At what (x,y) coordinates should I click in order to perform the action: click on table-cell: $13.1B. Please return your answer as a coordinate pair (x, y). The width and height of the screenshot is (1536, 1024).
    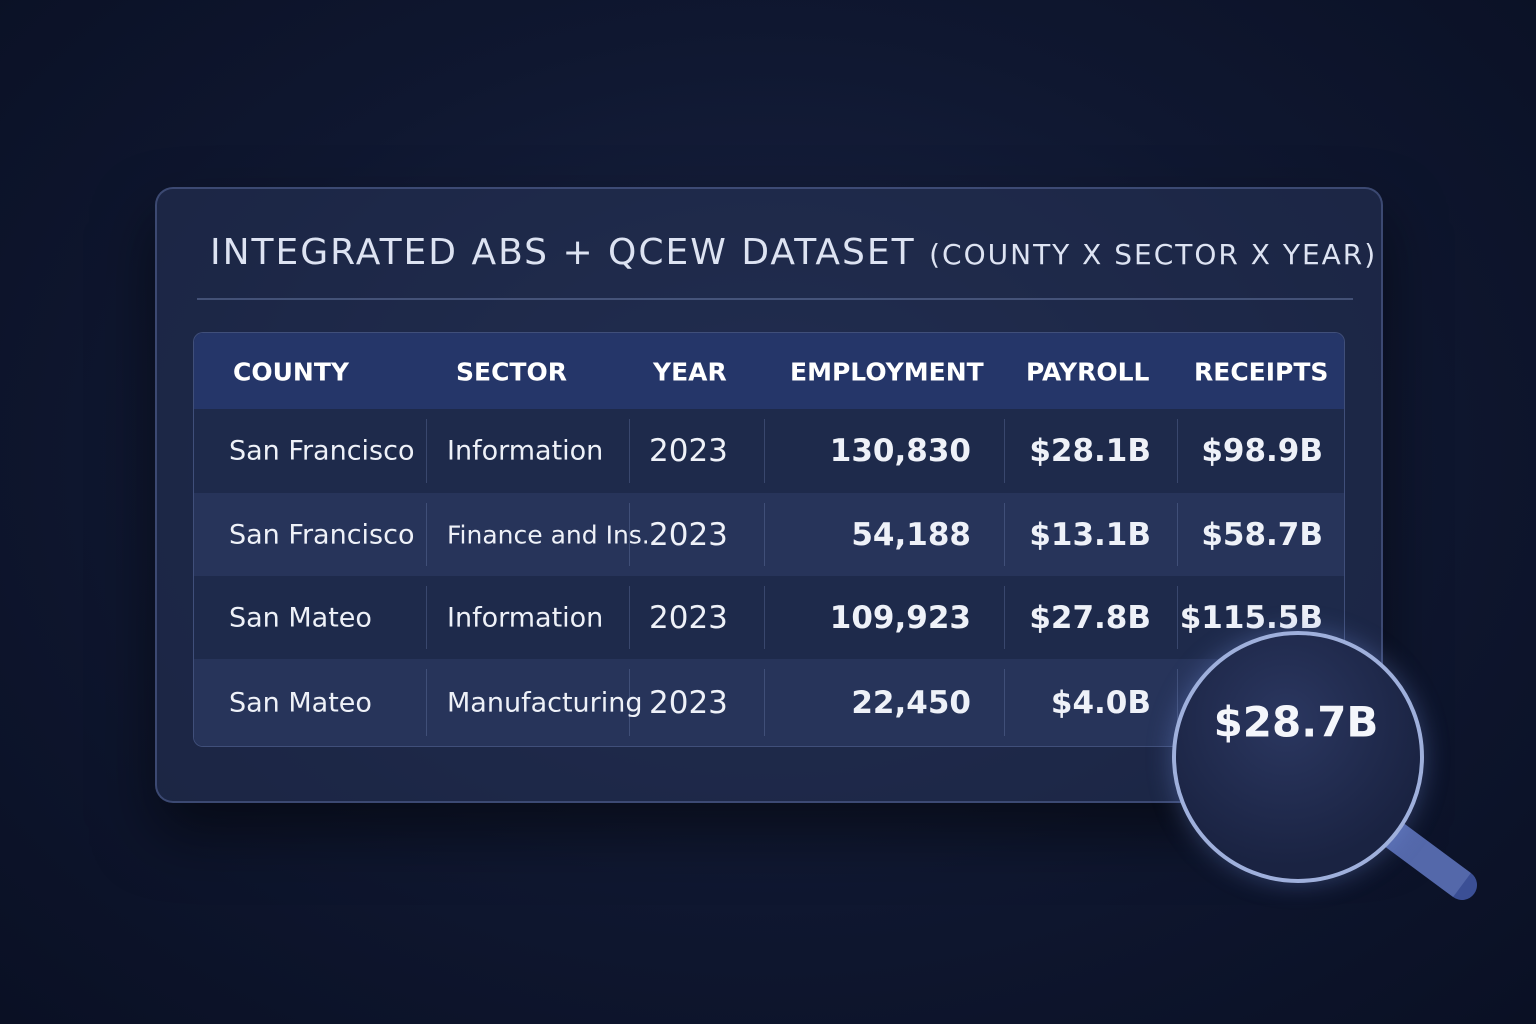
    Looking at the image, I should click on (1090, 534).